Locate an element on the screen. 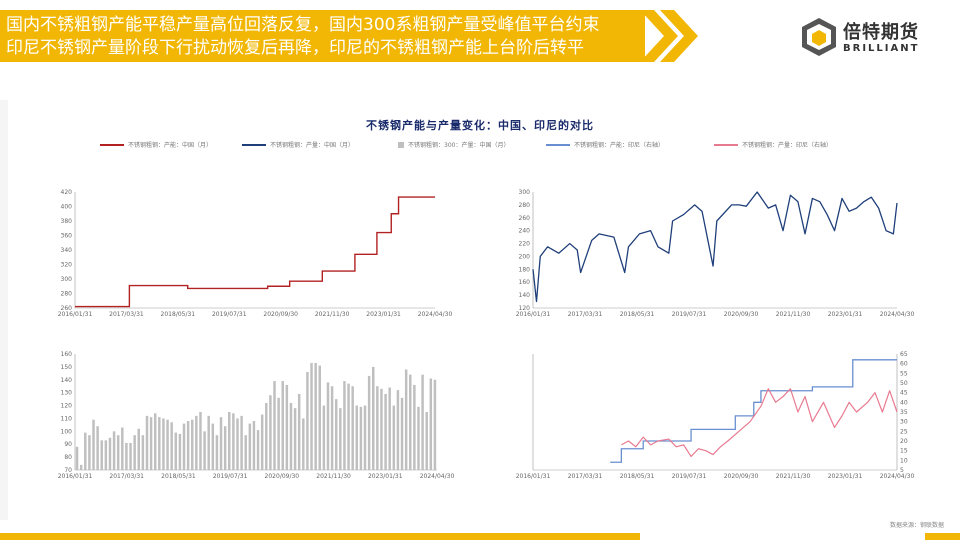 This screenshot has height=540, width=960. y-tick-label: 15 is located at coordinates (904, 451).